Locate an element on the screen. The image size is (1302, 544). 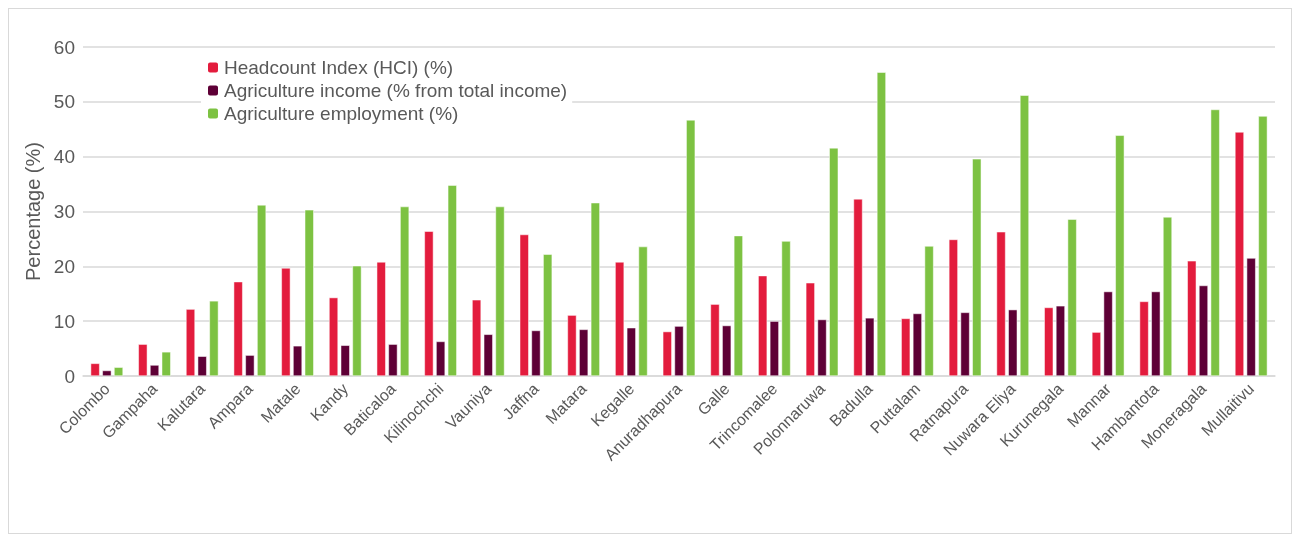
y-axis-title: Percentage (%) is located at coordinates (32, 211).